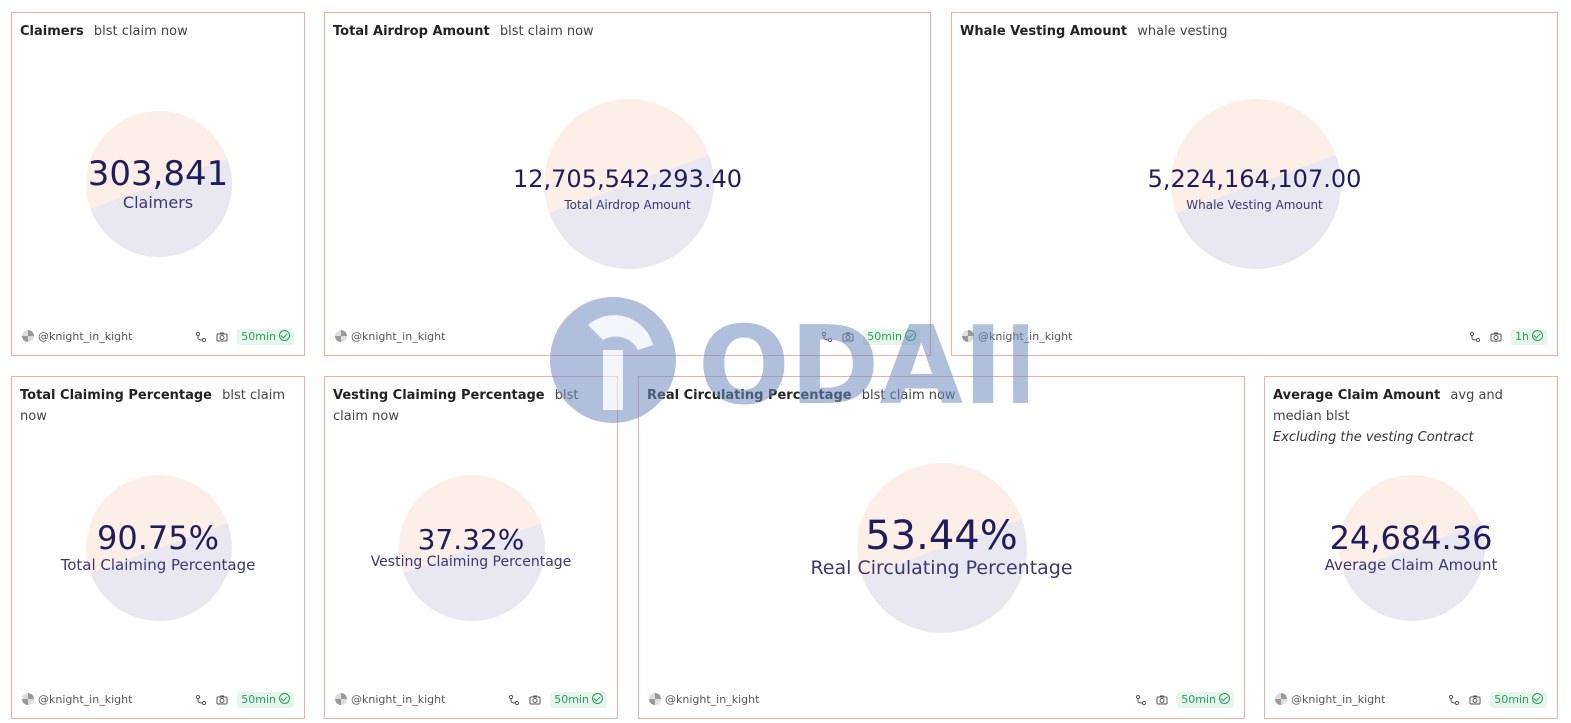 The image size is (1571, 723). I want to click on card-title: Claimers, so click(52, 31).